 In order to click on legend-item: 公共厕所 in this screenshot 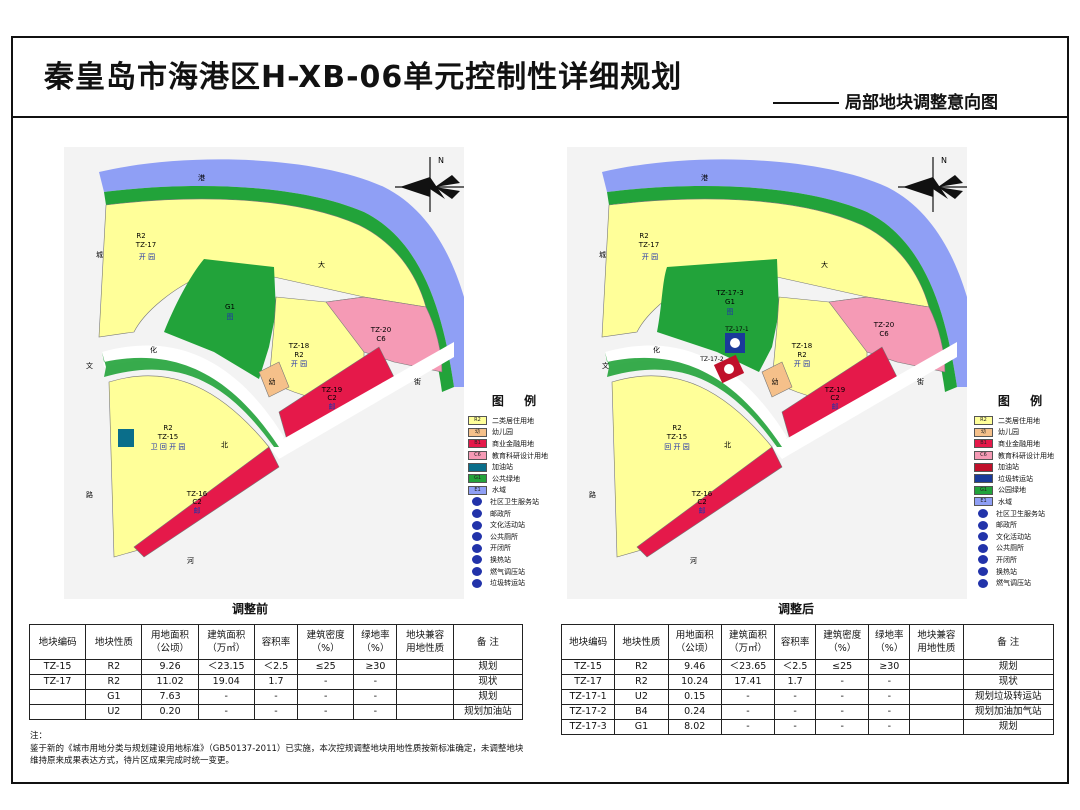, I will do `click(518, 537)`.